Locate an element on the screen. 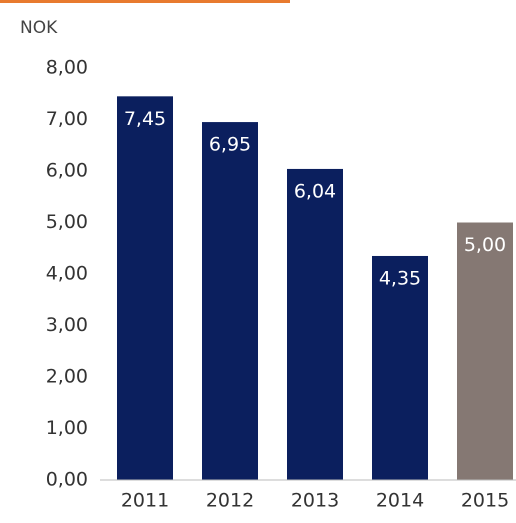 The height and width of the screenshot is (523, 516). value-label: 6,04 is located at coordinates (315, 191).